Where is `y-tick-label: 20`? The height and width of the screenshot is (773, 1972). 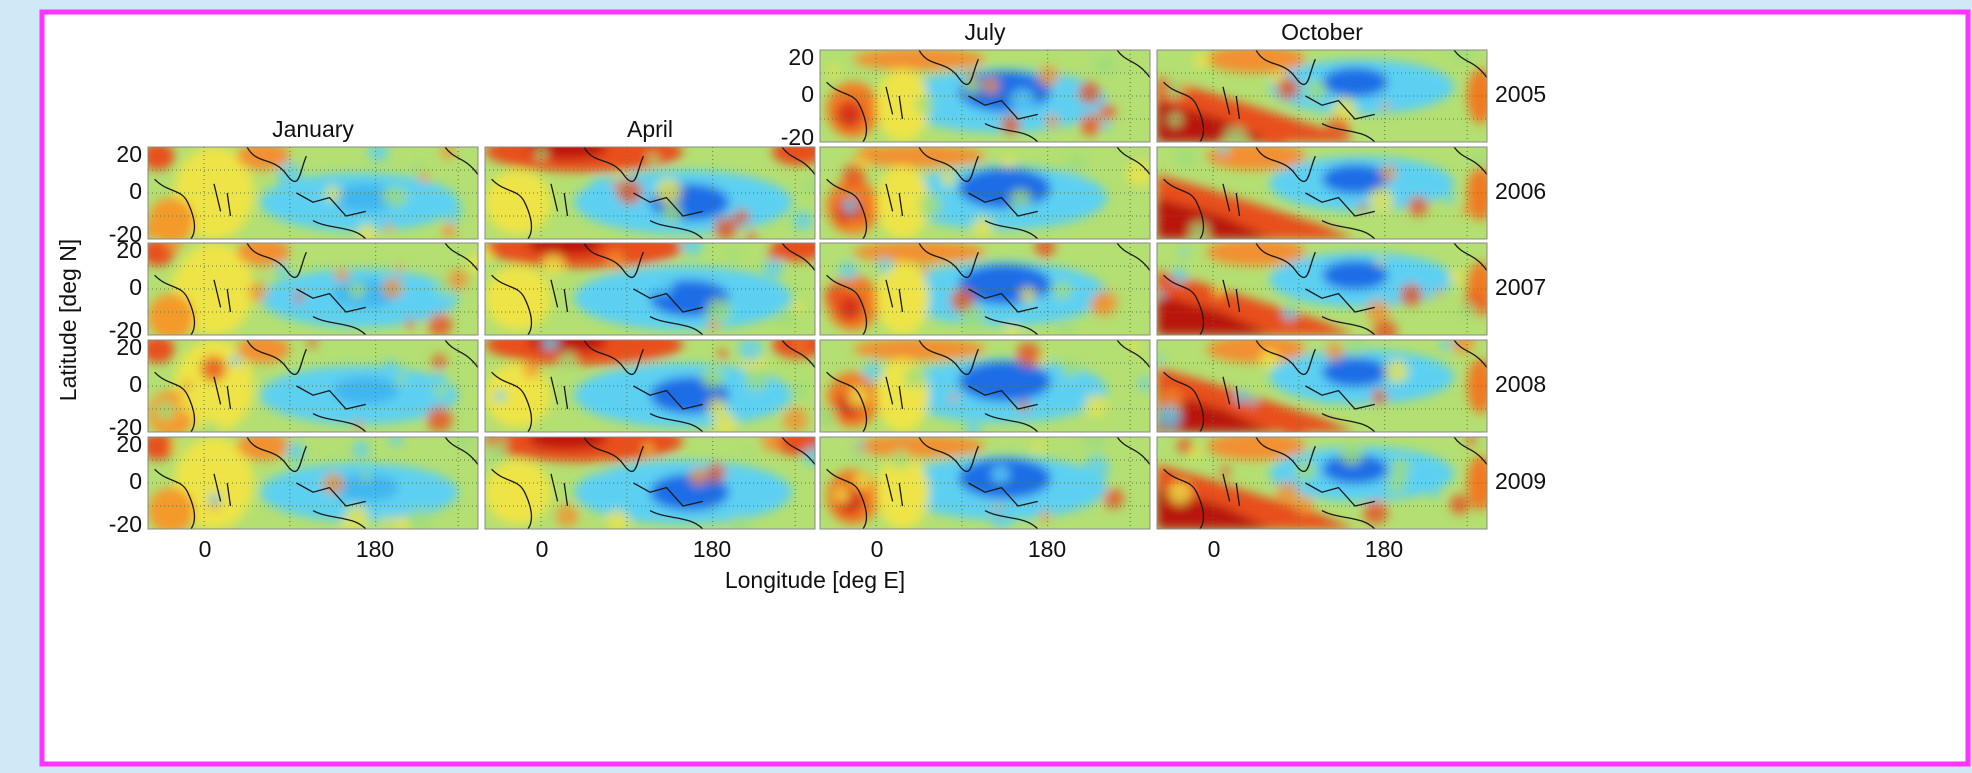 y-tick-label: 20 is located at coordinates (129, 444).